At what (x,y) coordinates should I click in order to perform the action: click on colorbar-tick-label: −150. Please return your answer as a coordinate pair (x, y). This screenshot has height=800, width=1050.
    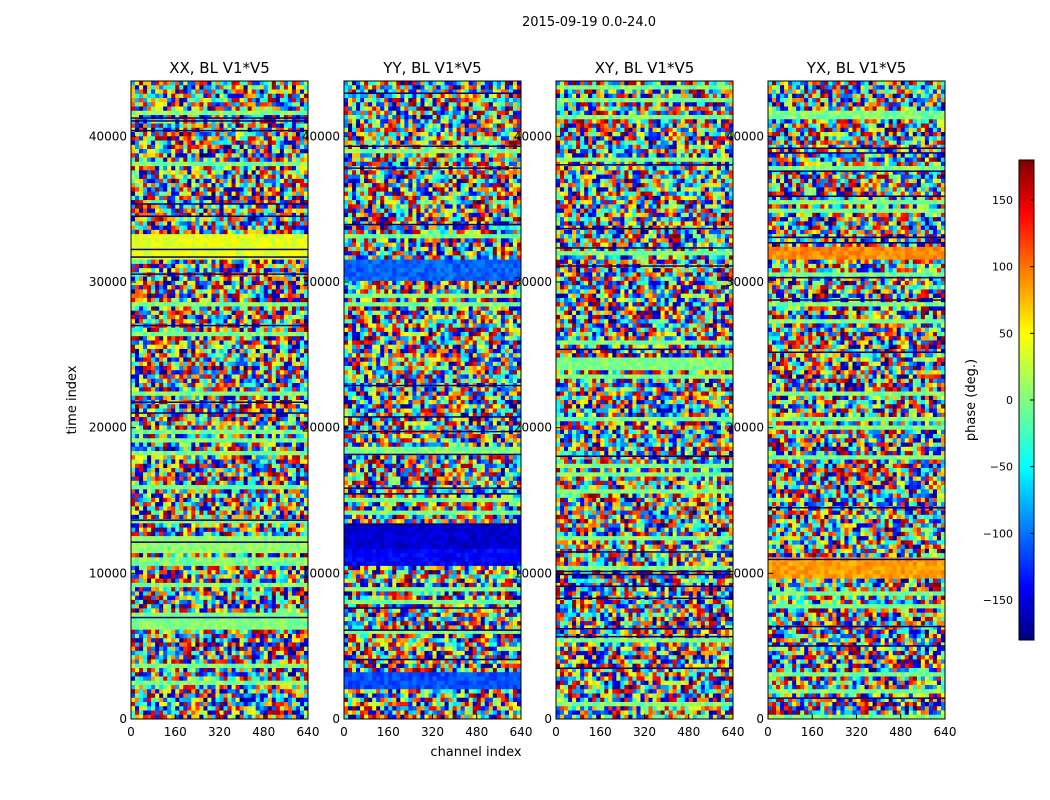
    Looking at the image, I should click on (998, 600).